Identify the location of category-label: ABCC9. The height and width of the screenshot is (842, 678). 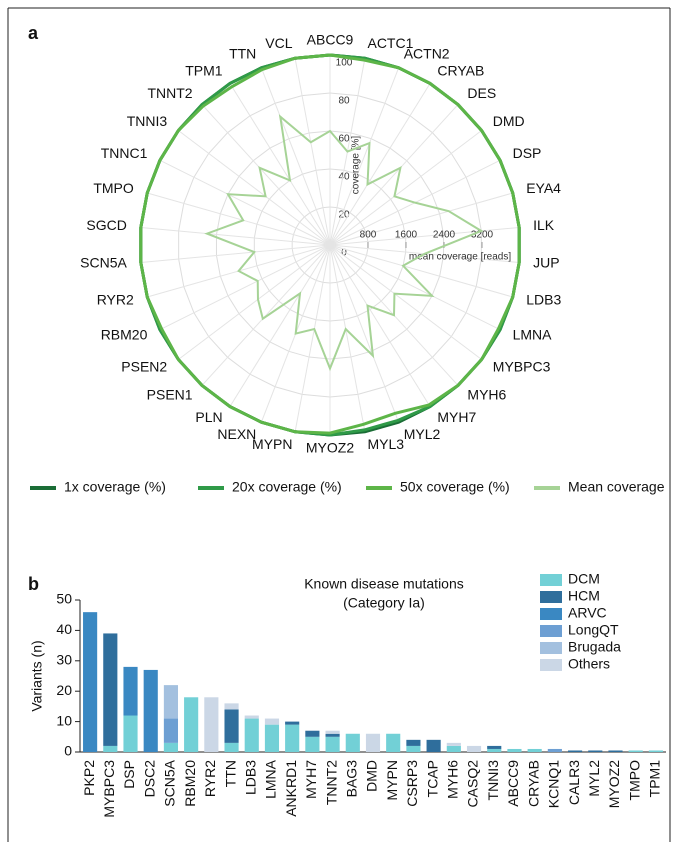
(330, 40).